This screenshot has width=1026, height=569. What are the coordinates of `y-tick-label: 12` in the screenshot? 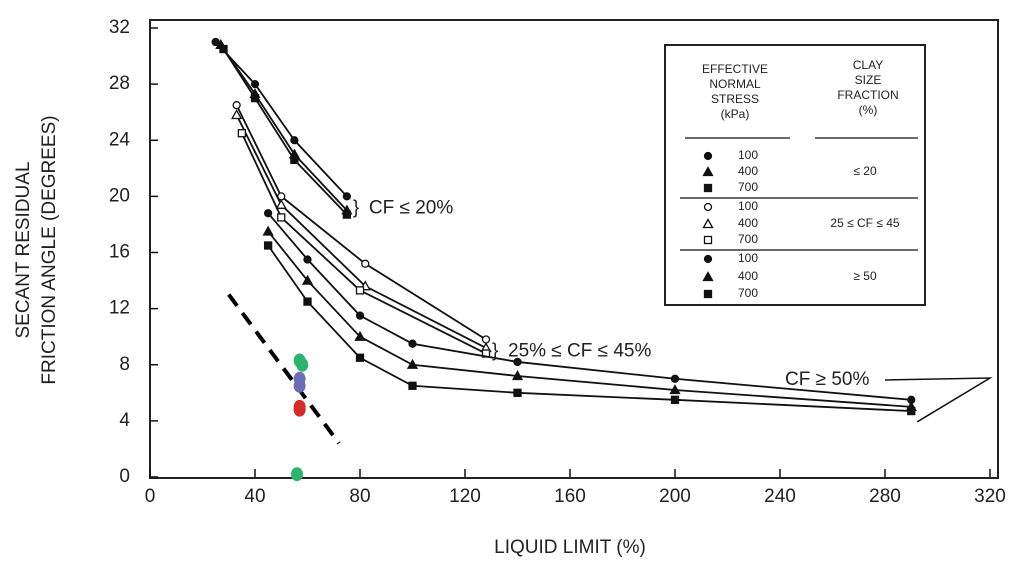 It's located at (119, 308).